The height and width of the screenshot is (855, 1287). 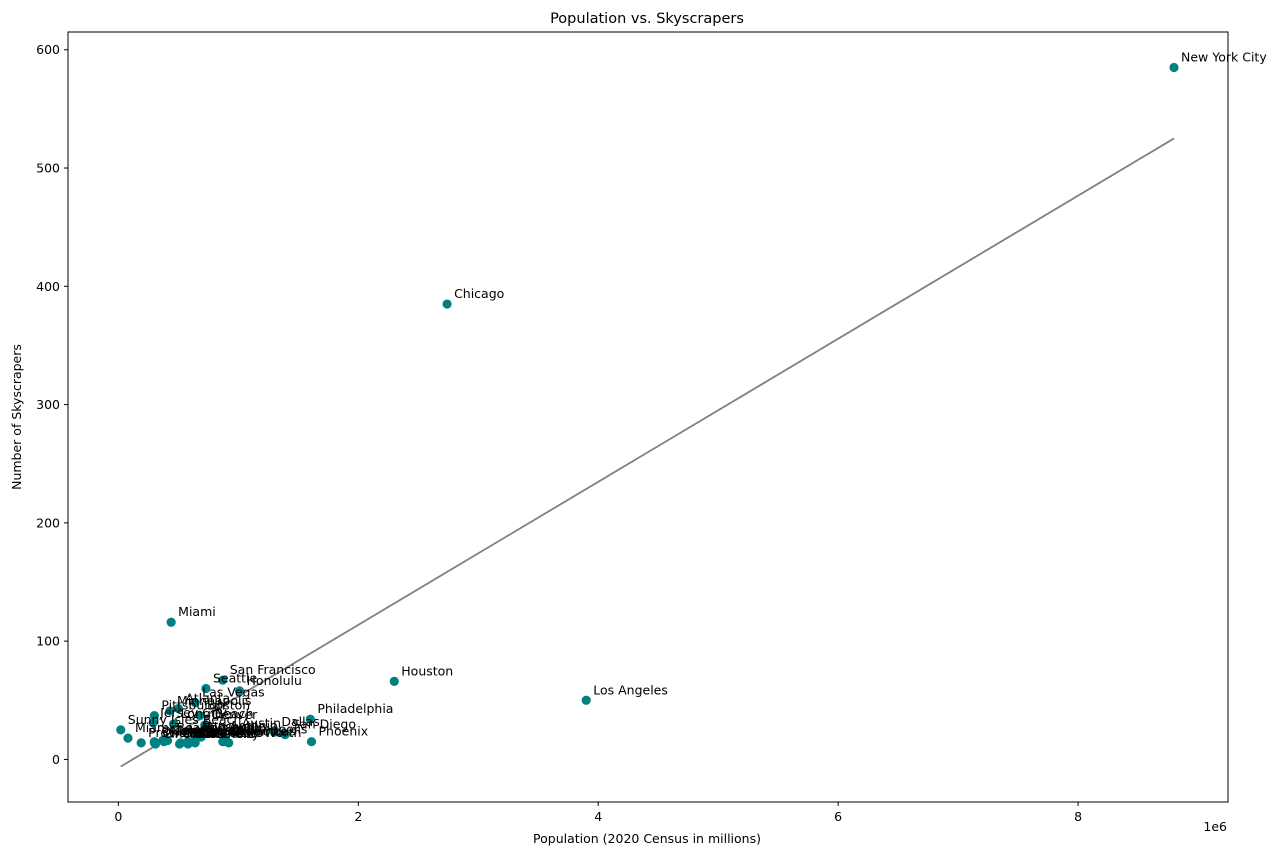 What do you see at coordinates (647, 838) in the screenshot?
I see `x-axis-label: Population (2020 Census in millions)` at bounding box center [647, 838].